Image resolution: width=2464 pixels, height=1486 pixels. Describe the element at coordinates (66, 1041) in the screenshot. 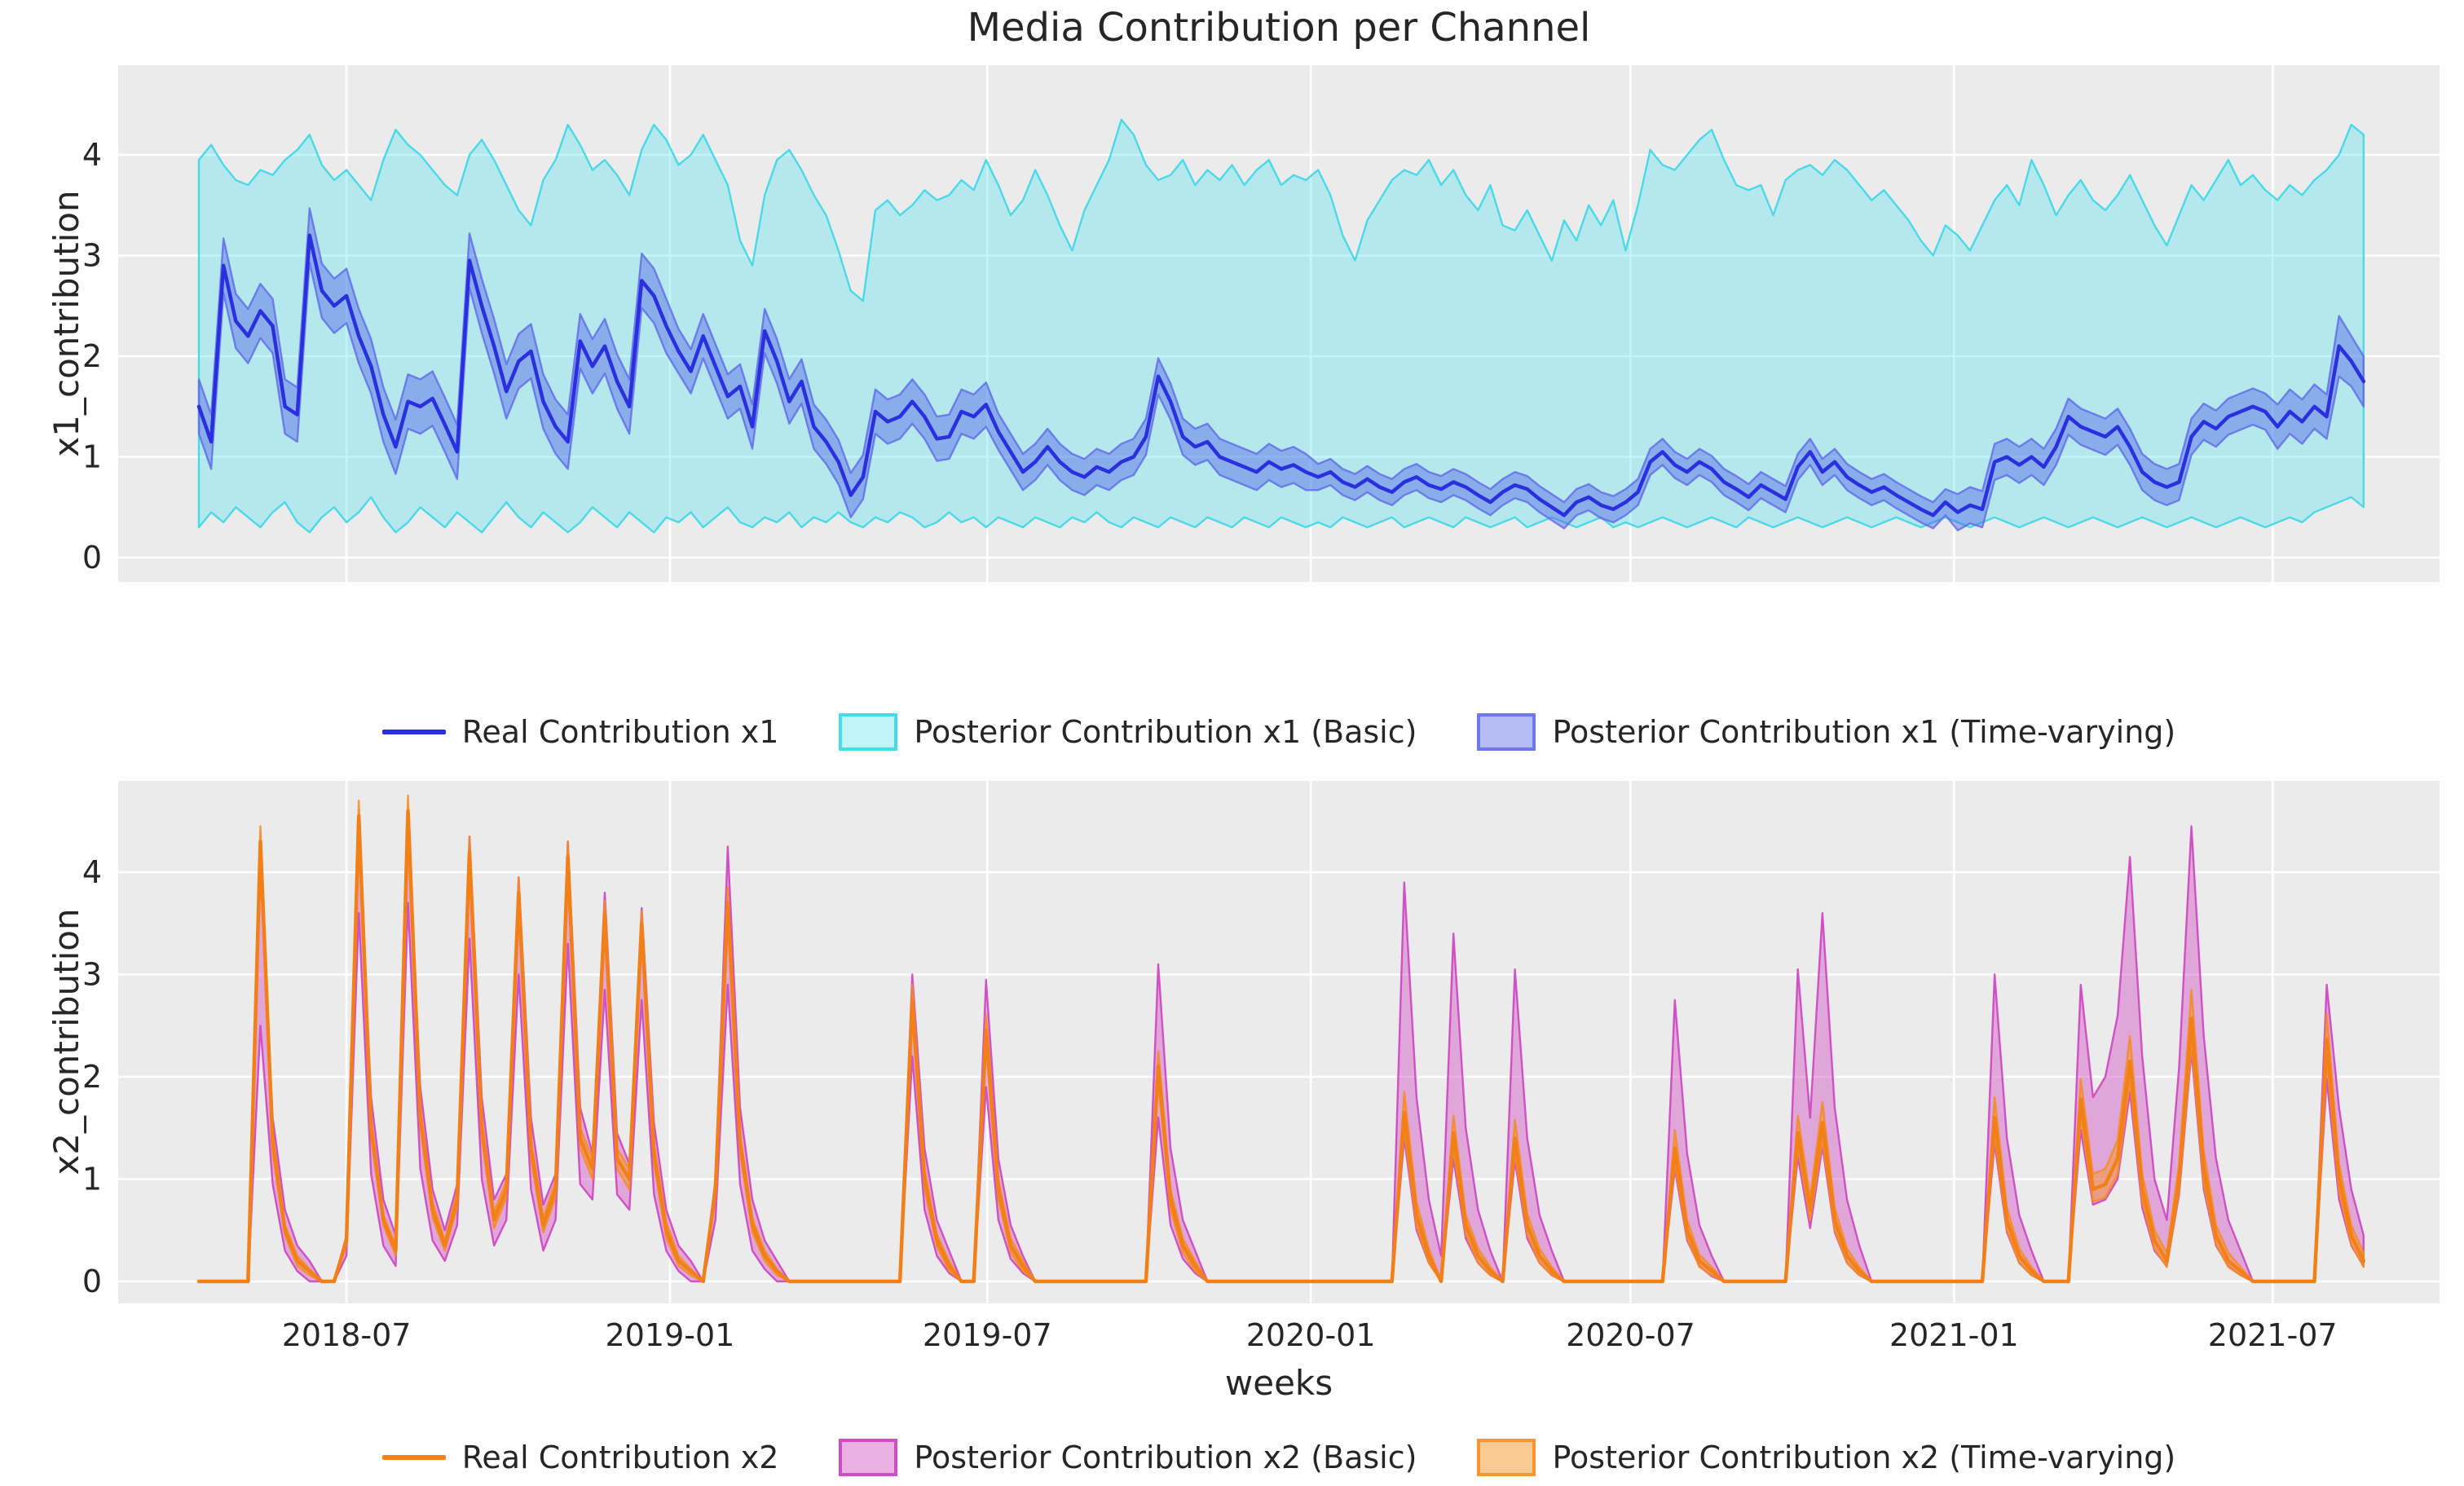

I see `y-axis-label-x2: x2_contribution` at that location.